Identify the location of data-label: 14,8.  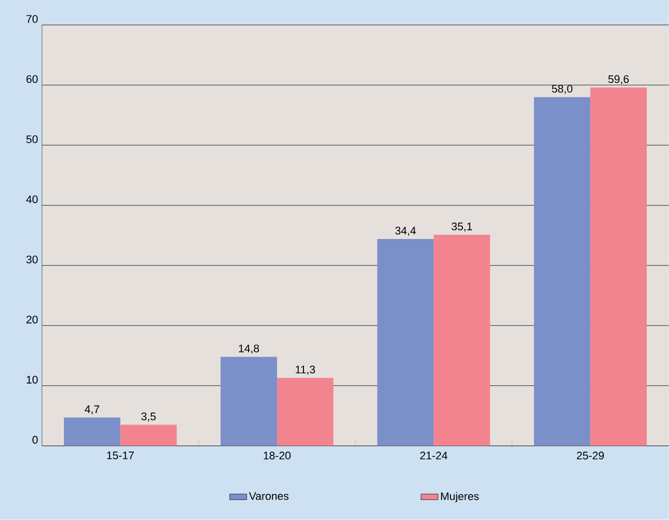
(248, 349).